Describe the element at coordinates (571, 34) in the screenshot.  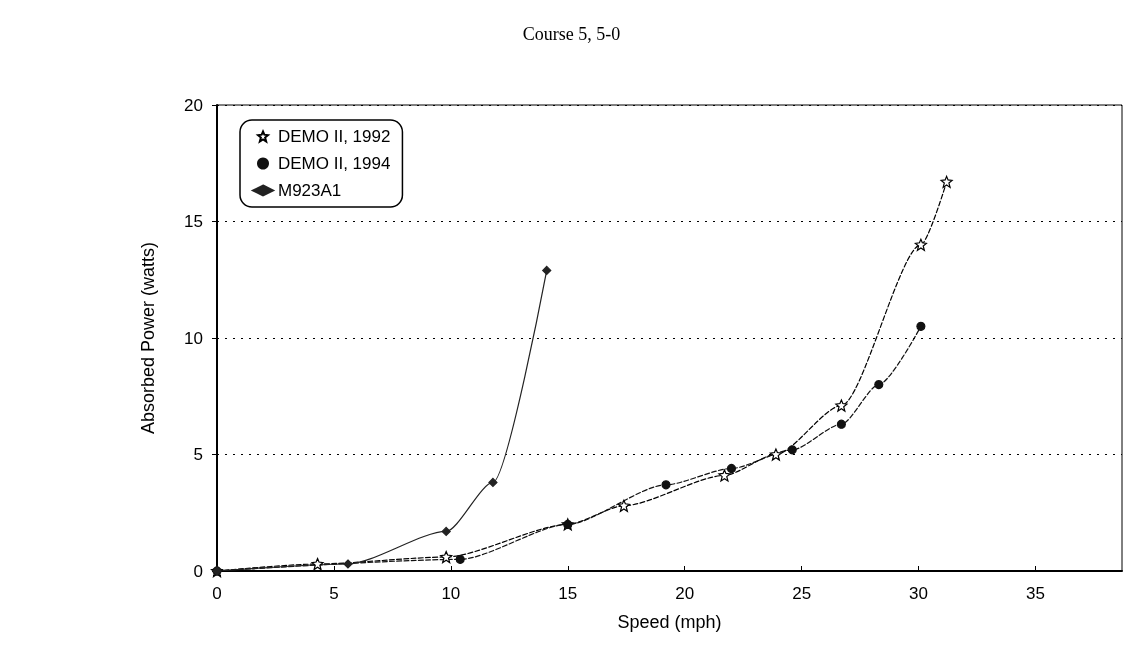
I see `chart-title: Course 5, 5-0` at that location.